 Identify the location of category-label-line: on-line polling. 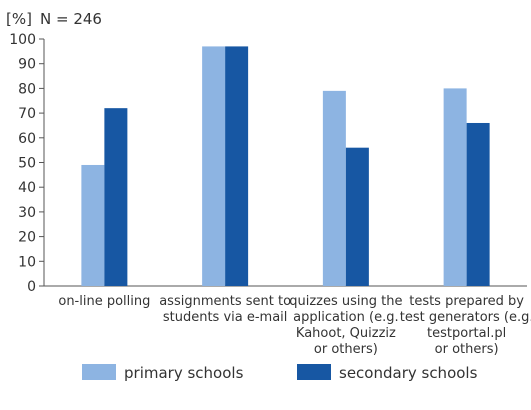
(104, 301).